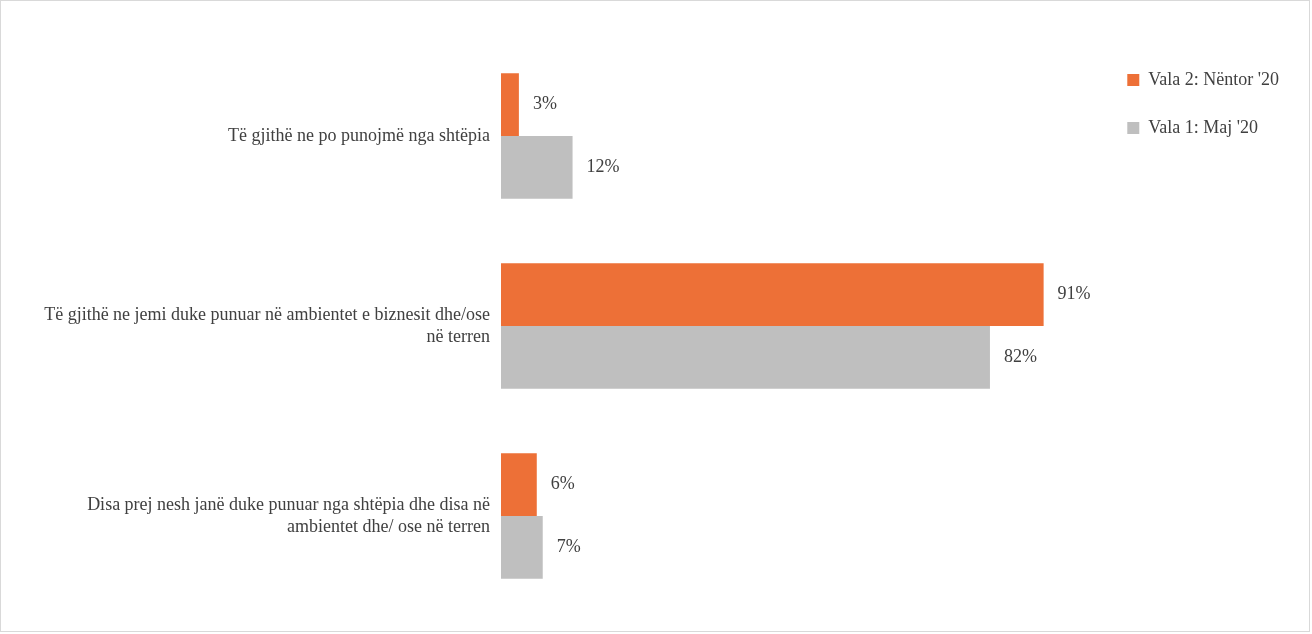 This screenshot has height=634, width=1312. Describe the element at coordinates (544, 103) in the screenshot. I see `data-label: 3%` at that location.